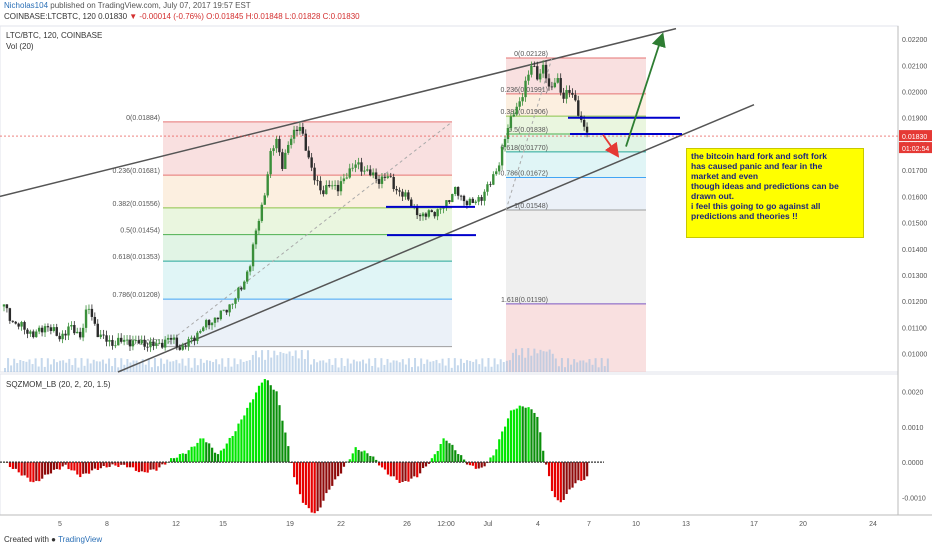 The image size is (932, 550). Describe the element at coordinates (488, 524) in the screenshot. I see `time-tick-label: Jul` at that location.